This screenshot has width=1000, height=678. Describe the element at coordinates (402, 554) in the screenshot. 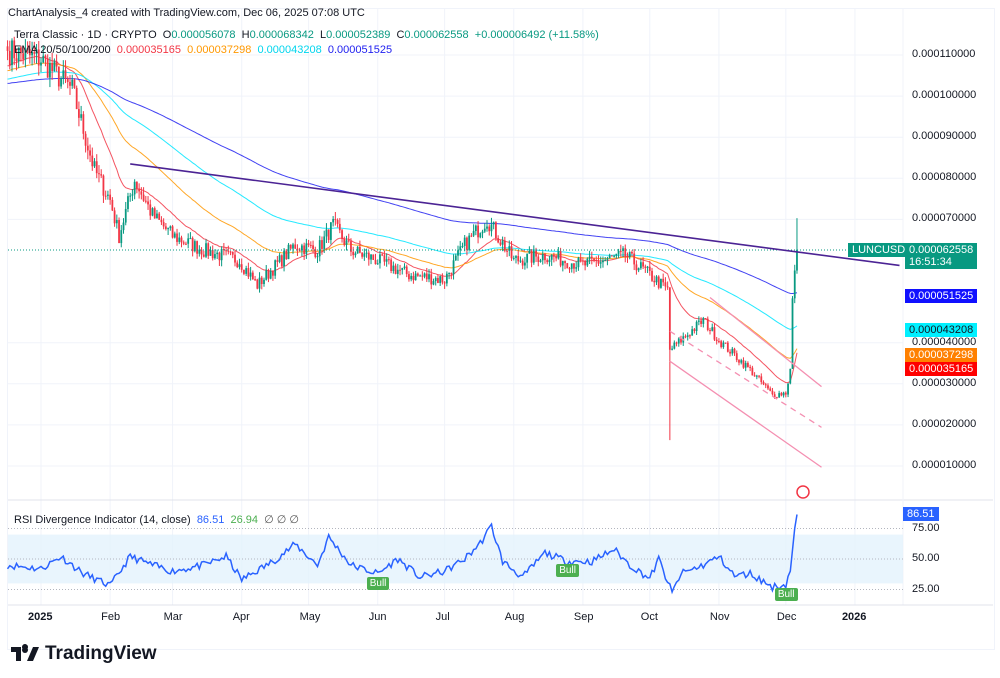

I see `rsi-line` at that location.